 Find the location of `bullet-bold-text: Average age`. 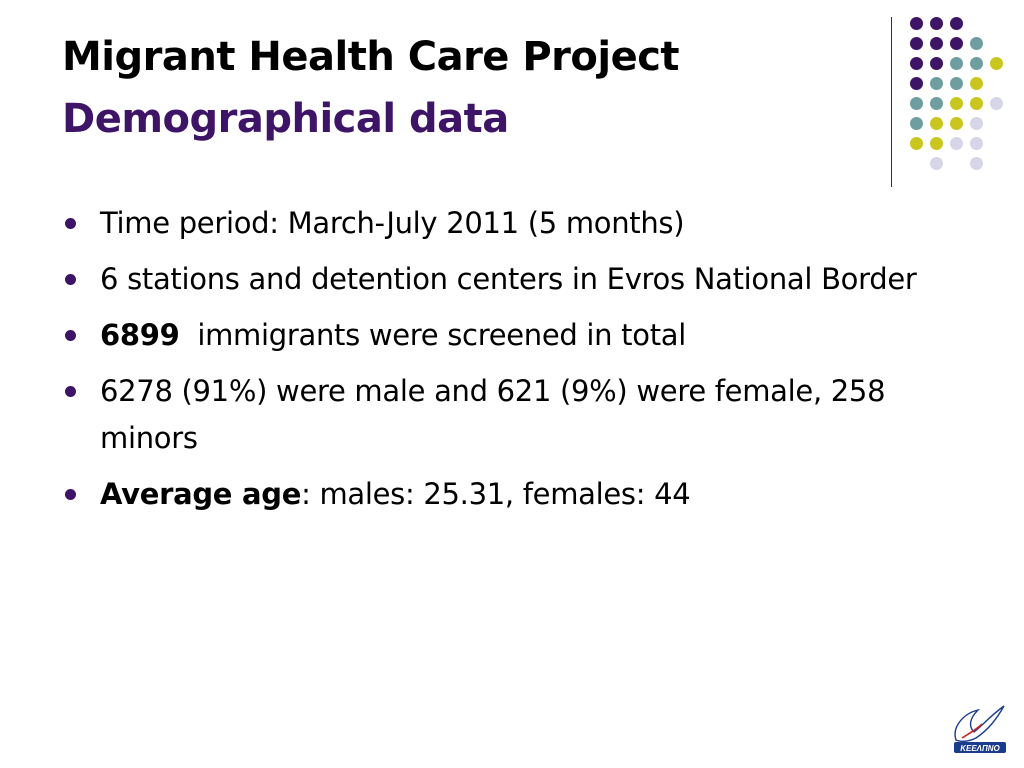

bullet-bold-text: Average age is located at coordinates (201, 494).